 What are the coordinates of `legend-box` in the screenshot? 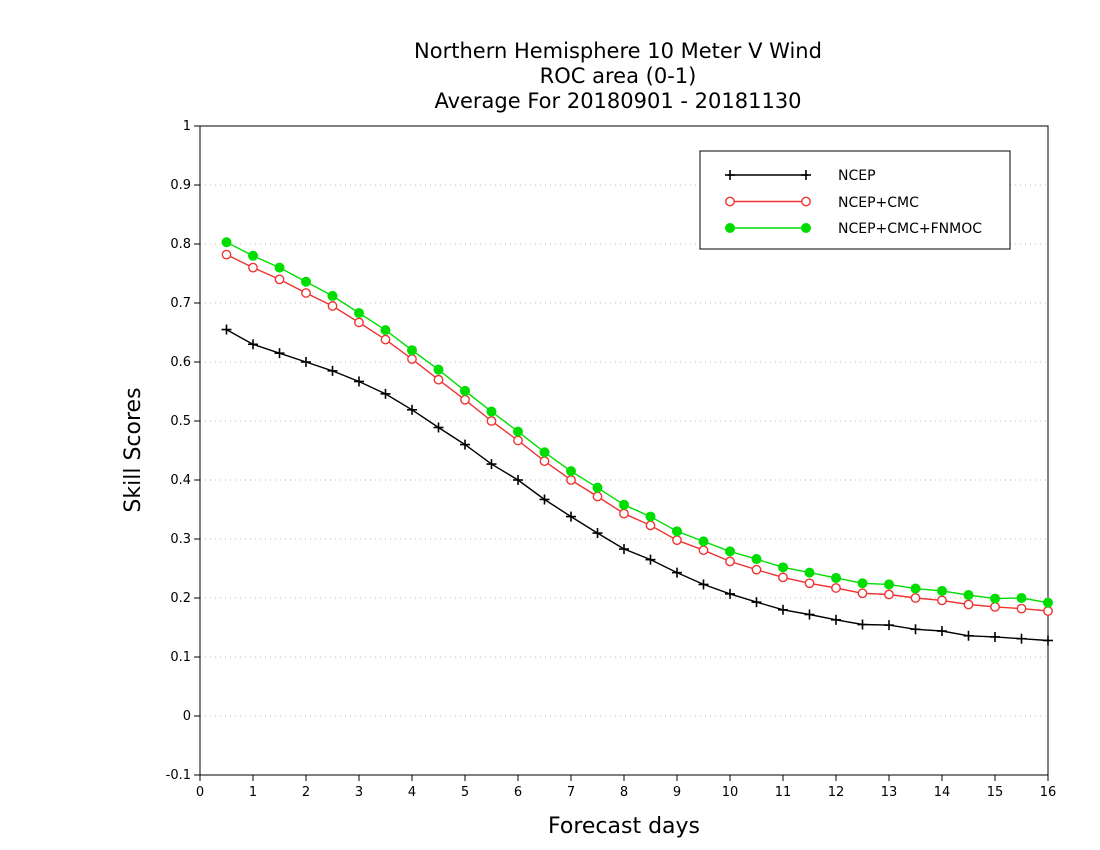 It's located at (855, 200).